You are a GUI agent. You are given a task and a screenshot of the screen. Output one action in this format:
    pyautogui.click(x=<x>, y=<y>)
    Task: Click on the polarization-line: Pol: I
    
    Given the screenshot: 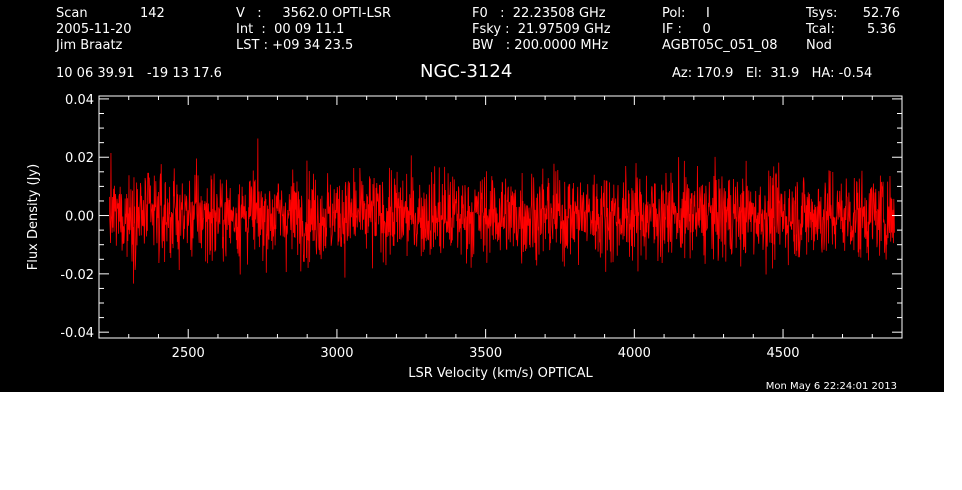 What is the action you would take?
    pyautogui.click(x=686, y=13)
    